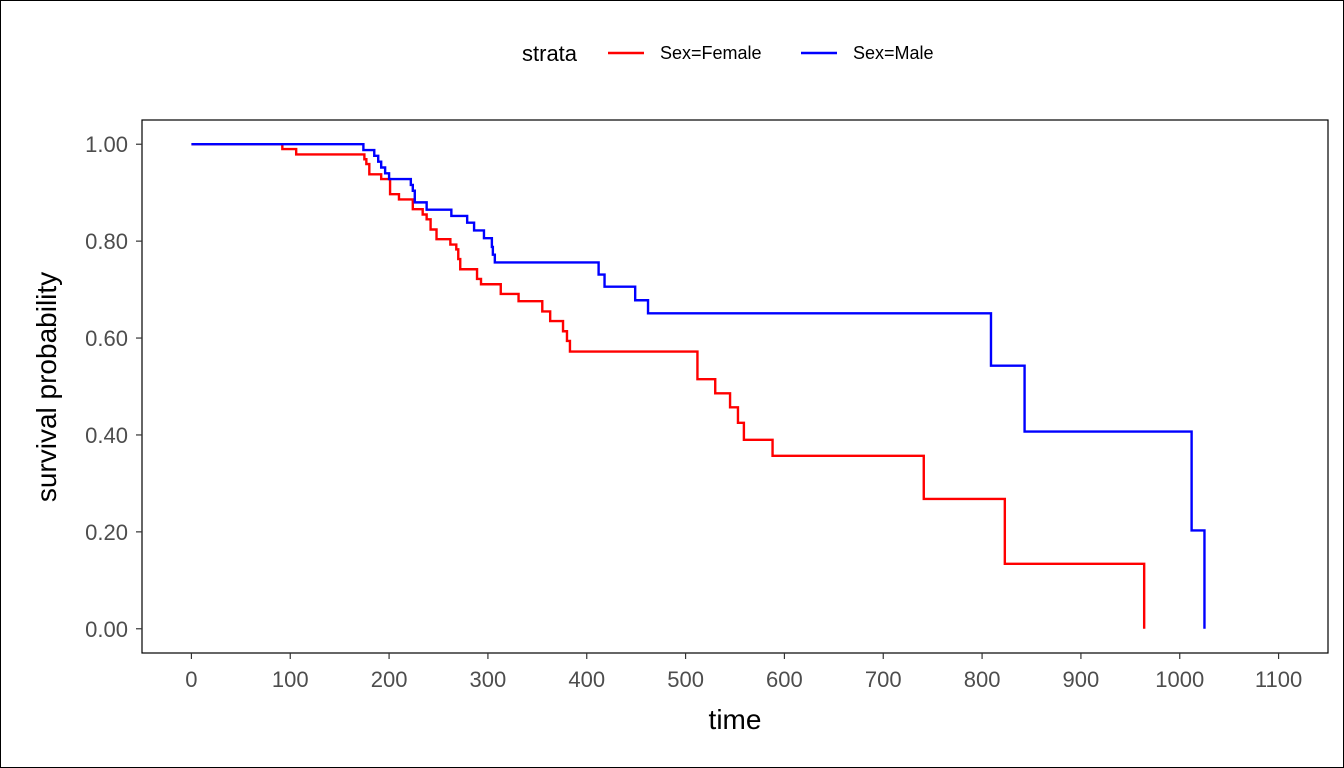 The width and height of the screenshot is (1344, 768). Describe the element at coordinates (550, 53) in the screenshot. I see `legend-title: strata` at that location.